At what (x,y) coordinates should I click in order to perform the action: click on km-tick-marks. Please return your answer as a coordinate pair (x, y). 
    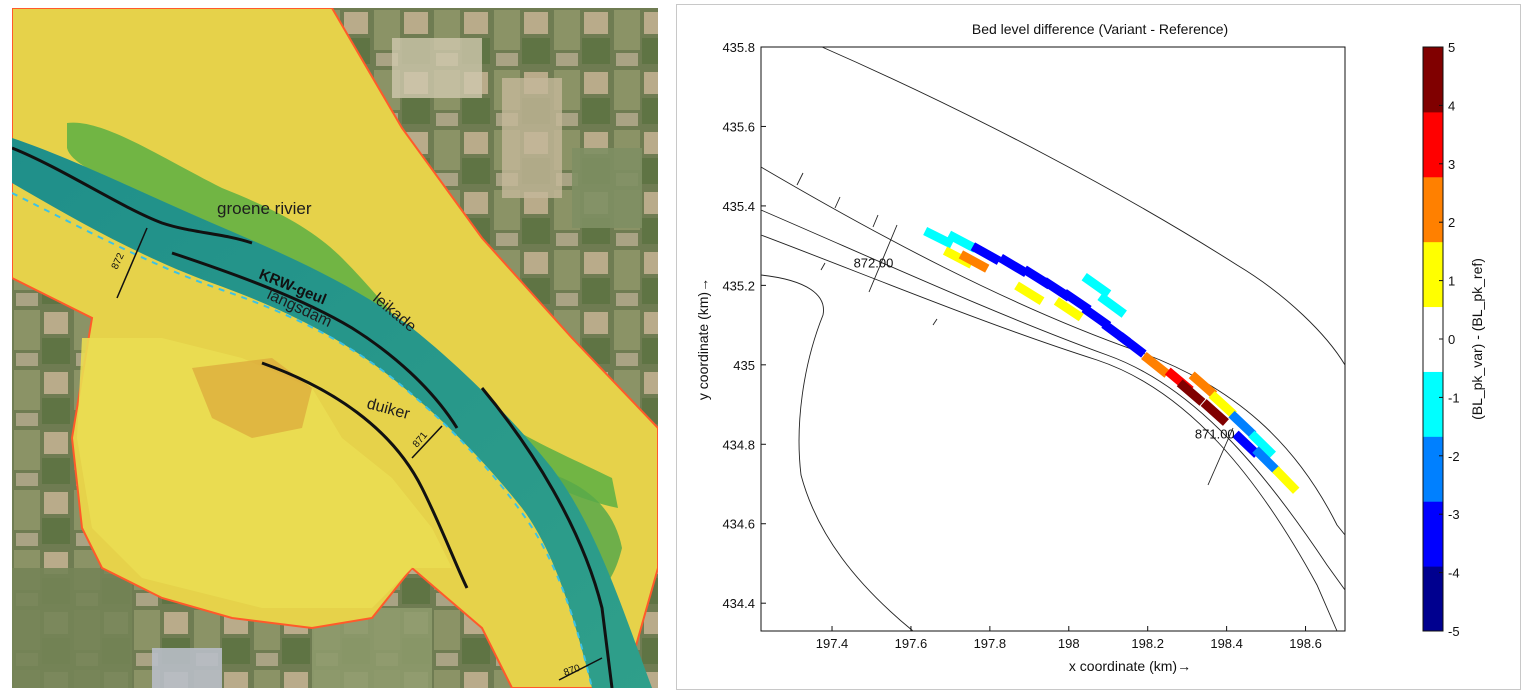
    Looking at the image, I should click on (1015, 329).